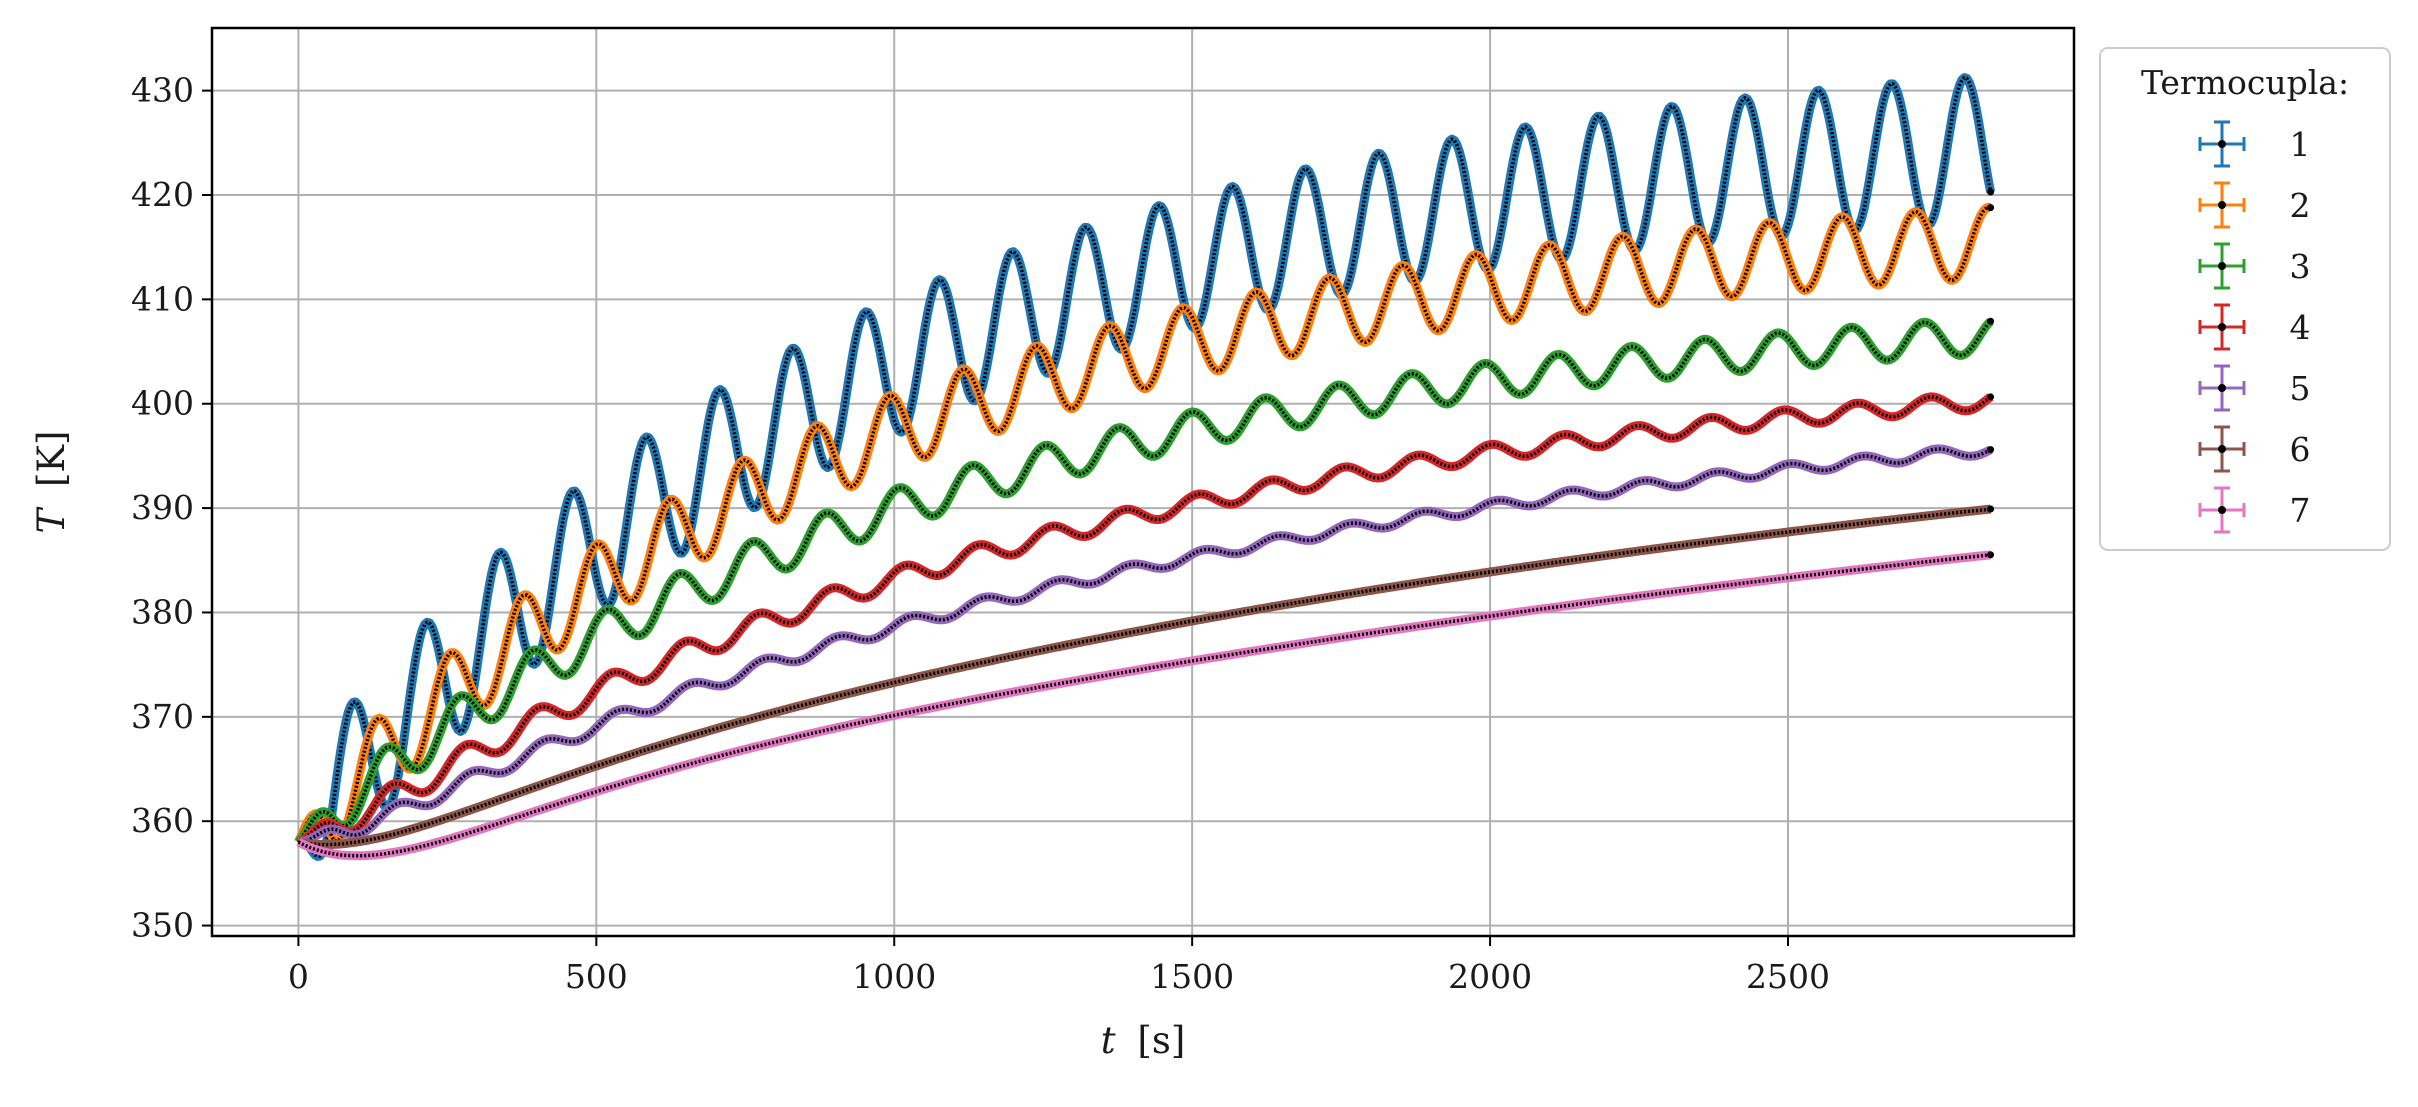 Image resolution: width=2418 pixels, height=1107 pixels. I want to click on x-axis-var: t, so click(1108, 1040).